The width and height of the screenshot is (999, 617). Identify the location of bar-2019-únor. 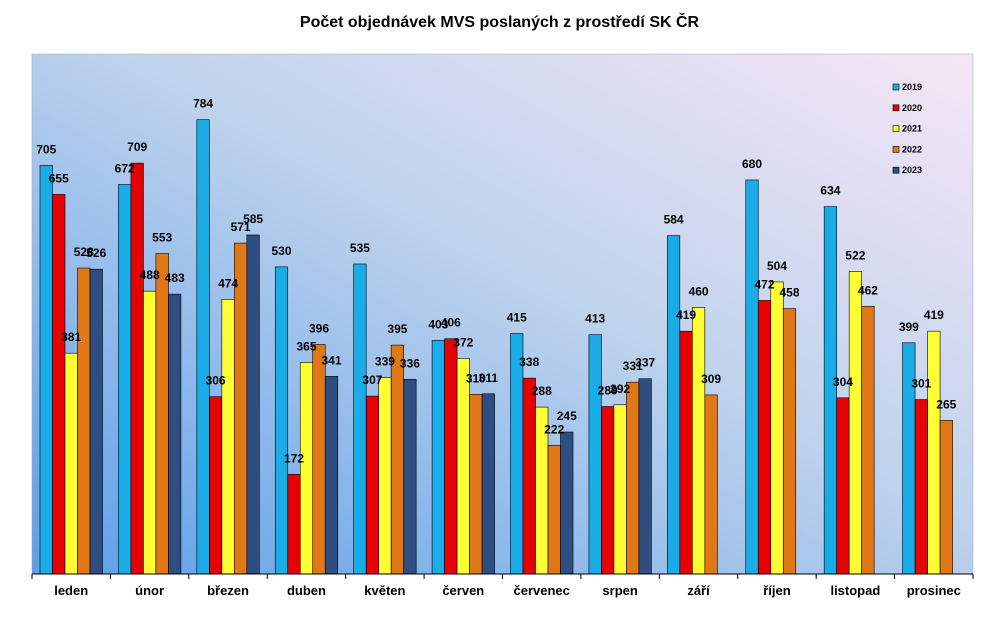
(125, 379).